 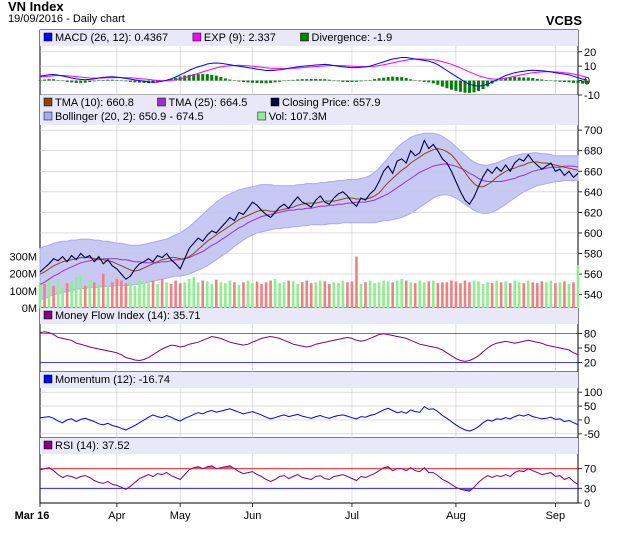 I want to click on x-tick-label: Mar 16, so click(x=32, y=516).